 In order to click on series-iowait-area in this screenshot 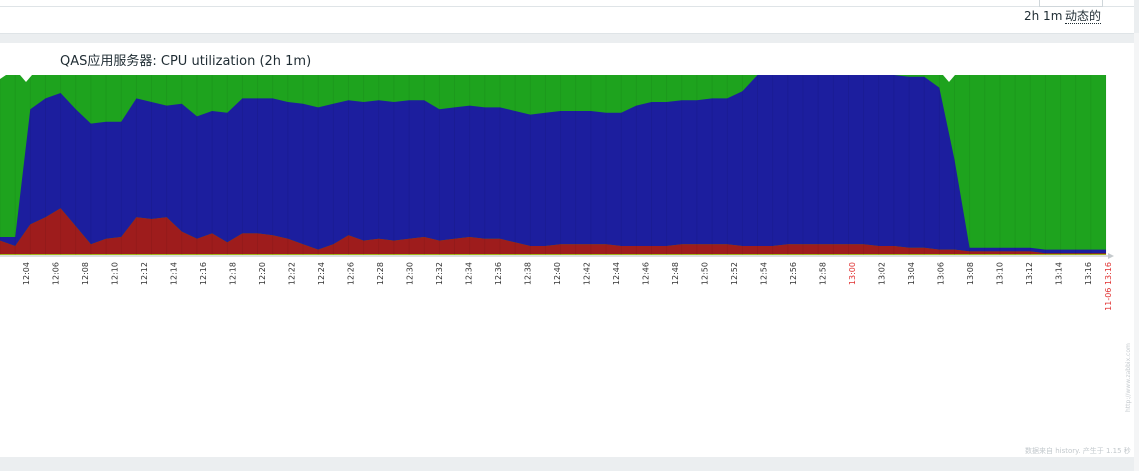, I will do `click(553, 254)`.